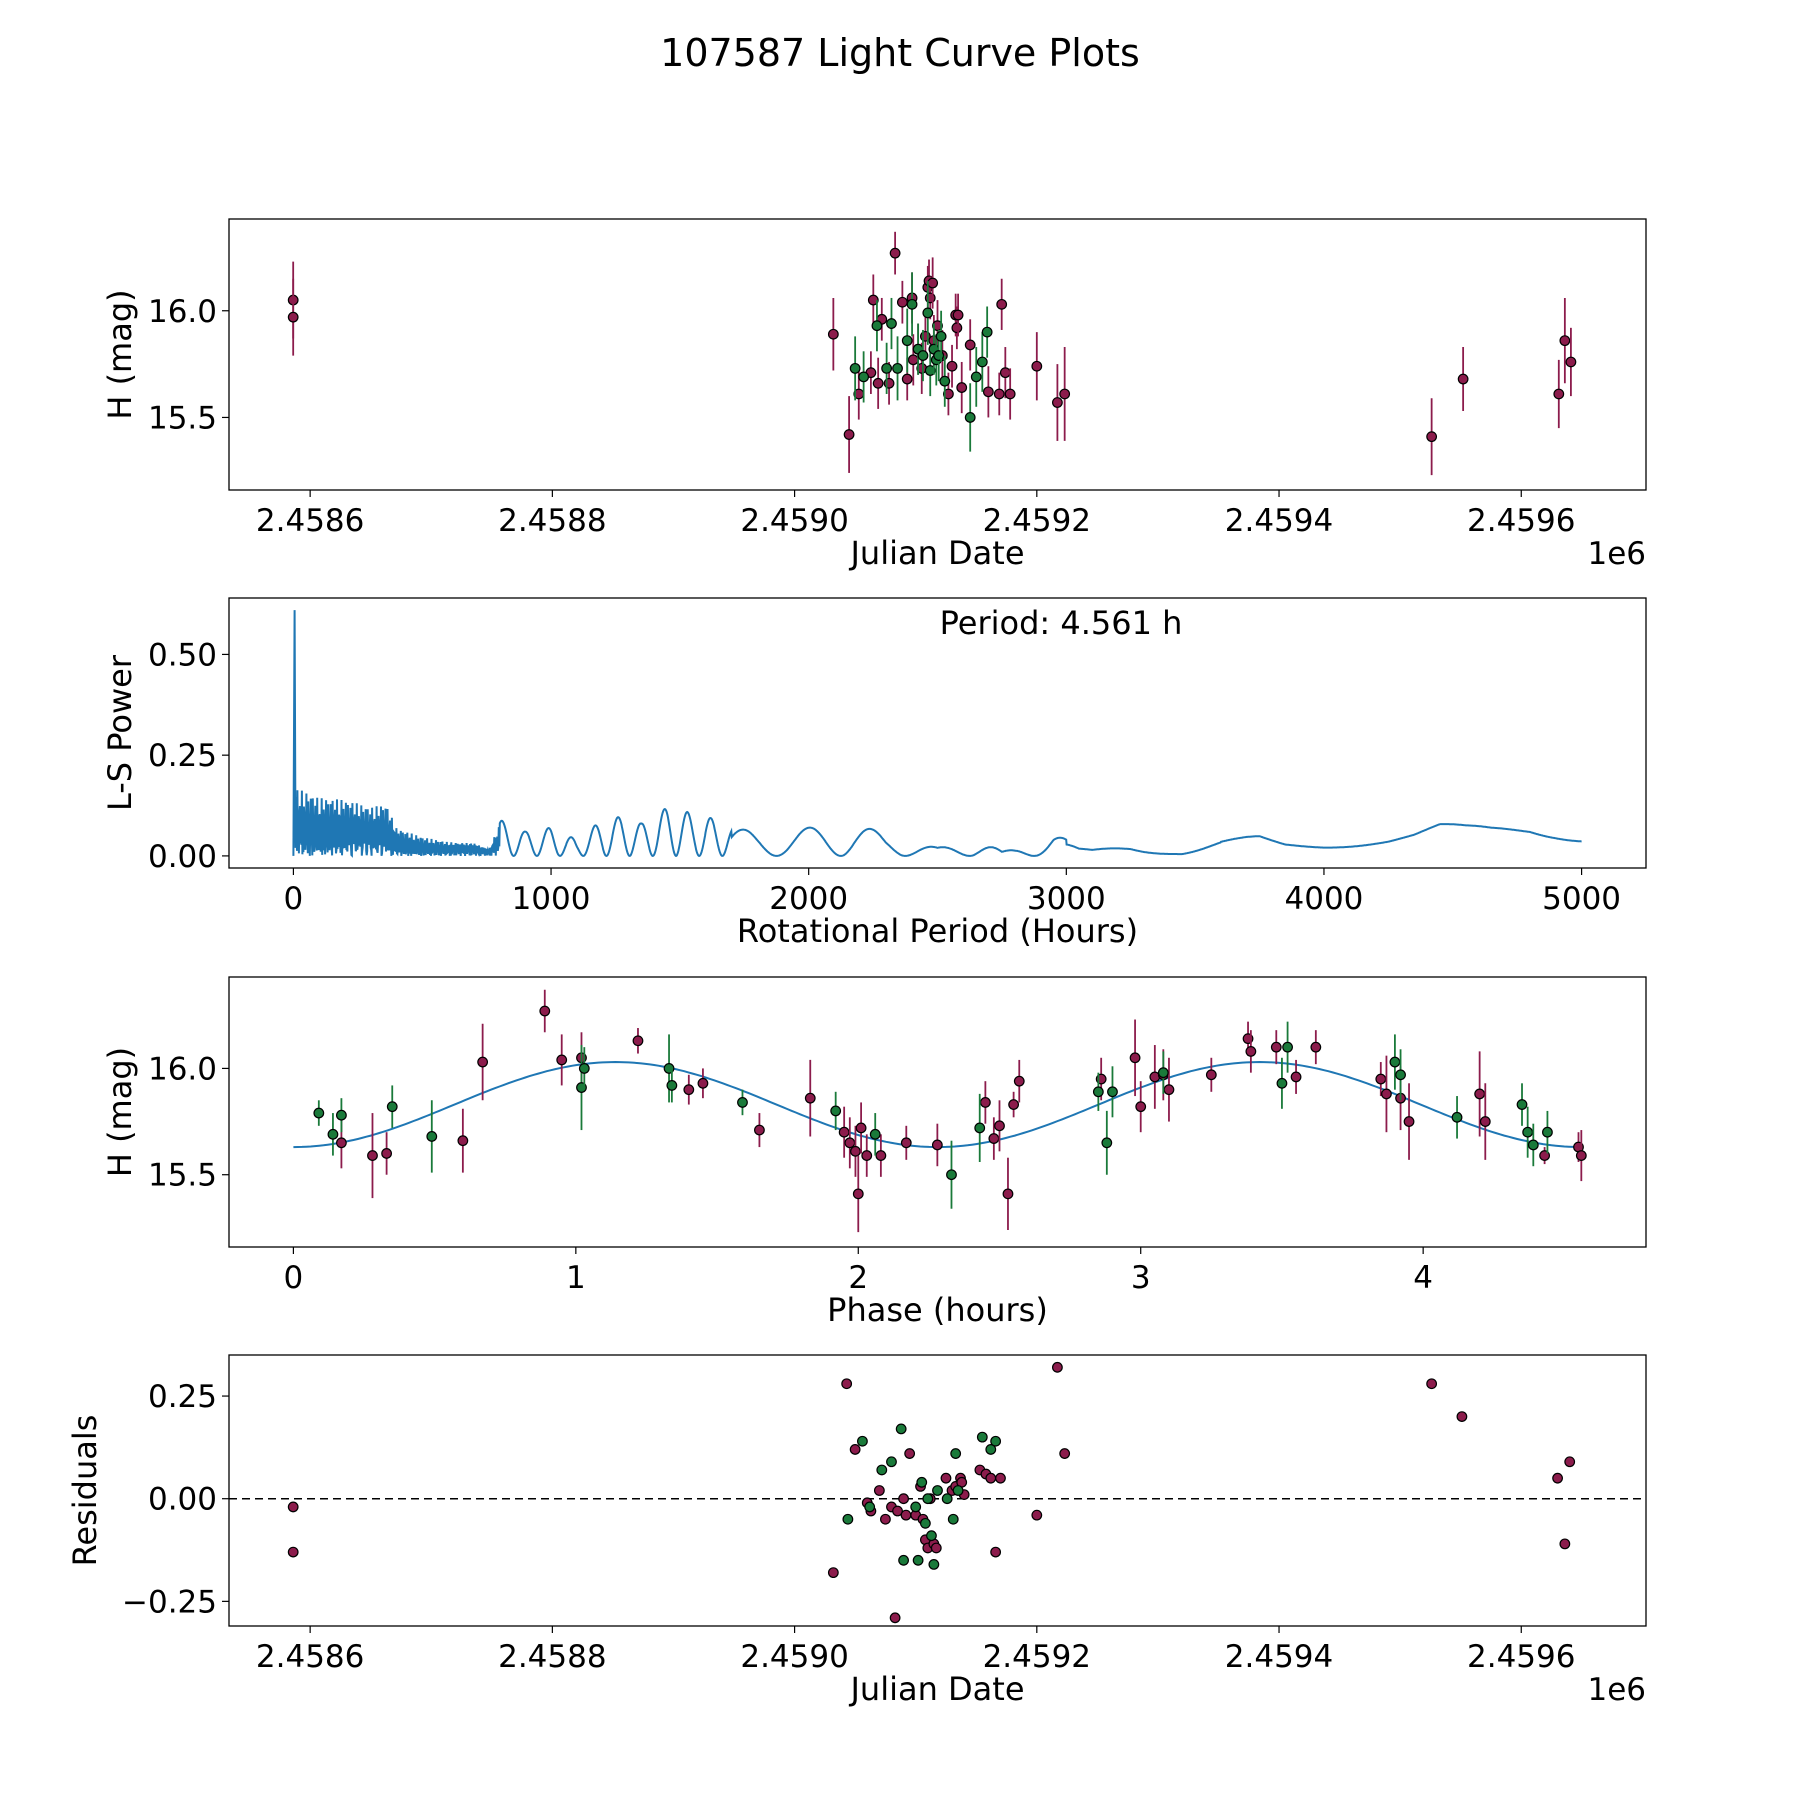 This screenshot has width=1800, height=1800. What do you see at coordinates (294, 1278) in the screenshot?
I see `x-tick-label: 0` at bounding box center [294, 1278].